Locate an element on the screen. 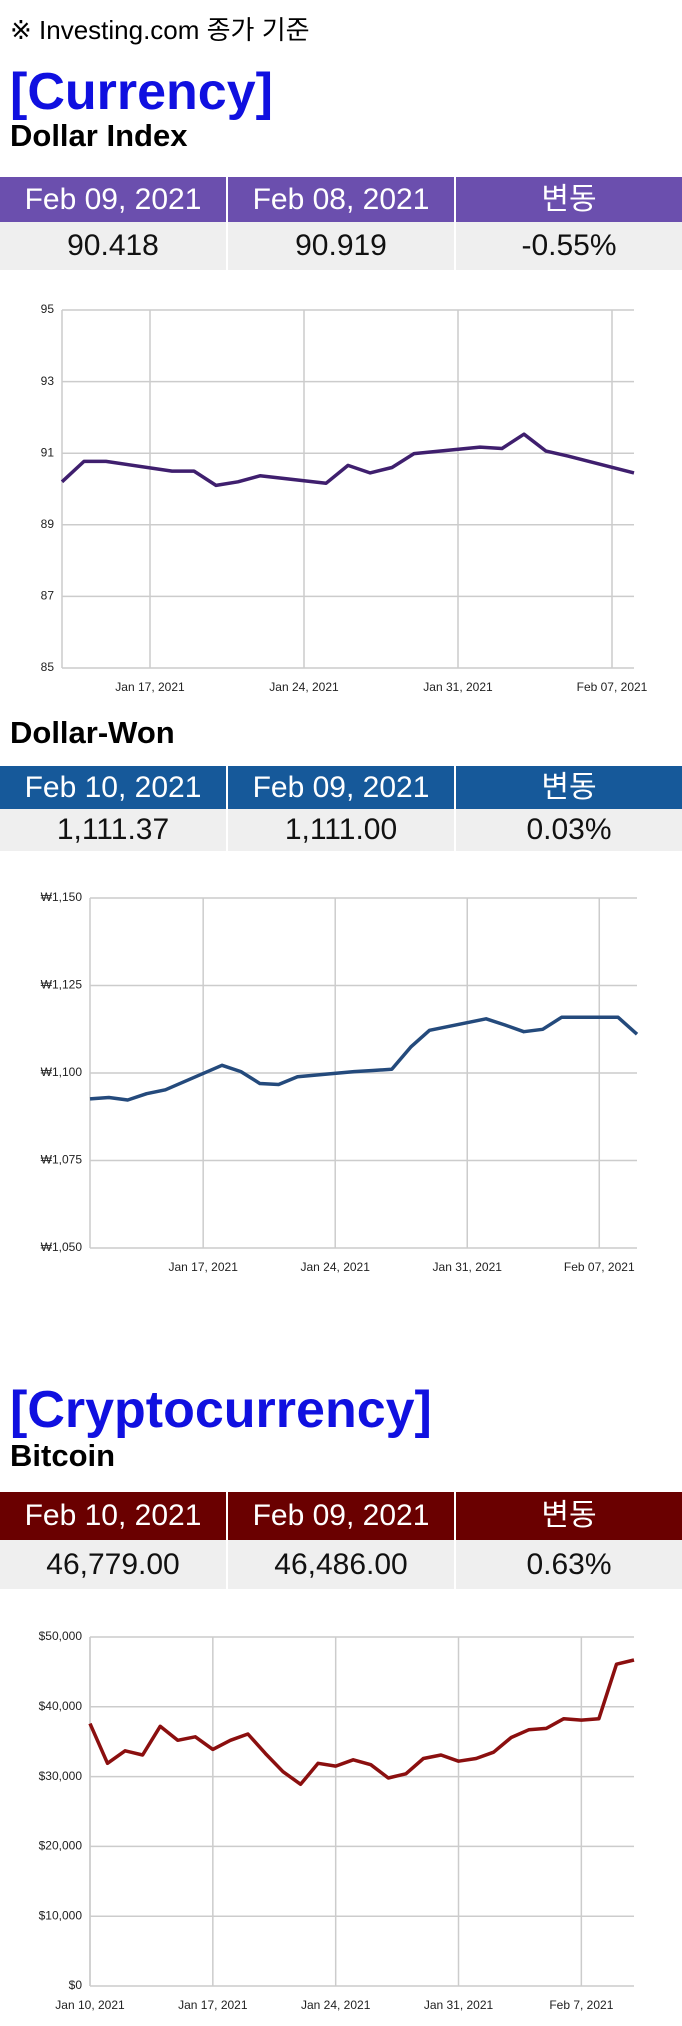 Image resolution: width=682 pixels, height=2026 pixels. y-tick-label: ₩1,050 is located at coordinates (62, 1247).